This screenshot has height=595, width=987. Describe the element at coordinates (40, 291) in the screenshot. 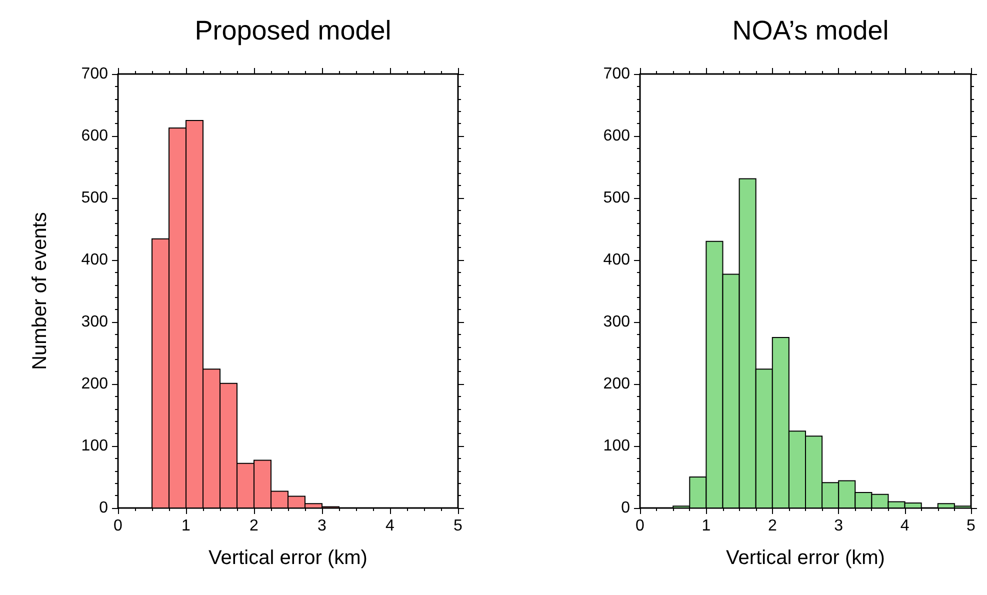

I see `y-axis-title: Number of events` at that location.